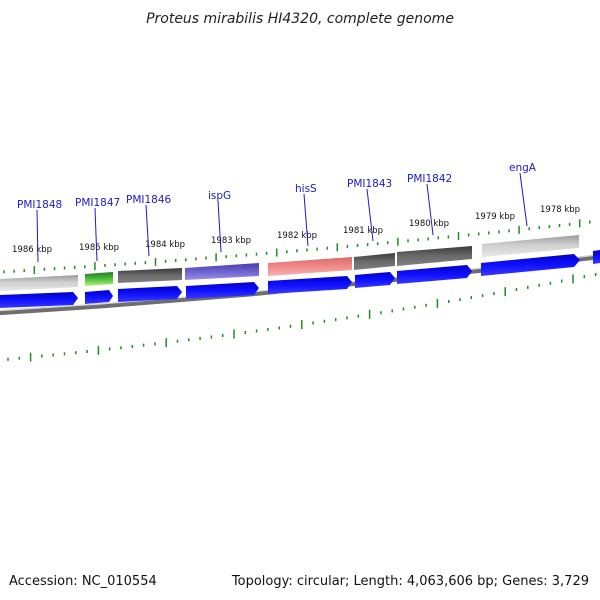 The image size is (600, 600). What do you see at coordinates (99, 279) in the screenshot?
I see `feature-PMI1847` at bounding box center [99, 279].